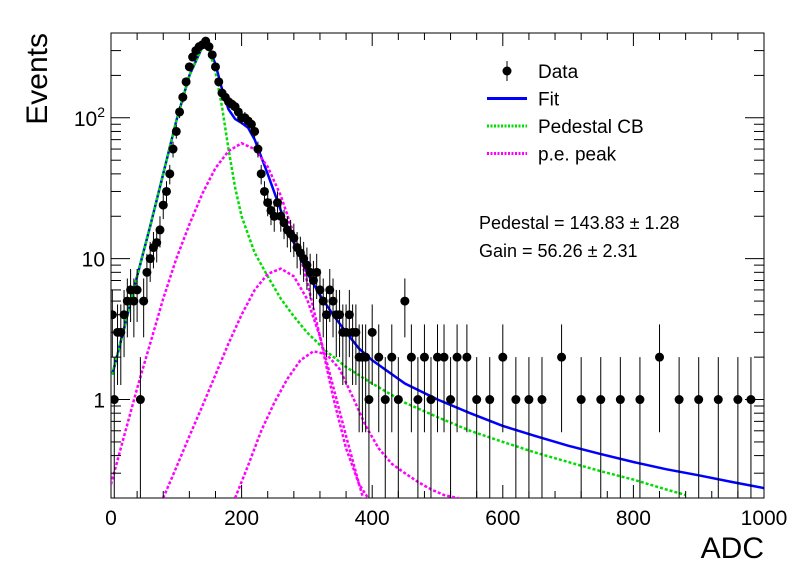  What do you see at coordinates (241, 518) in the screenshot?
I see `x-tick-label: 200` at bounding box center [241, 518].